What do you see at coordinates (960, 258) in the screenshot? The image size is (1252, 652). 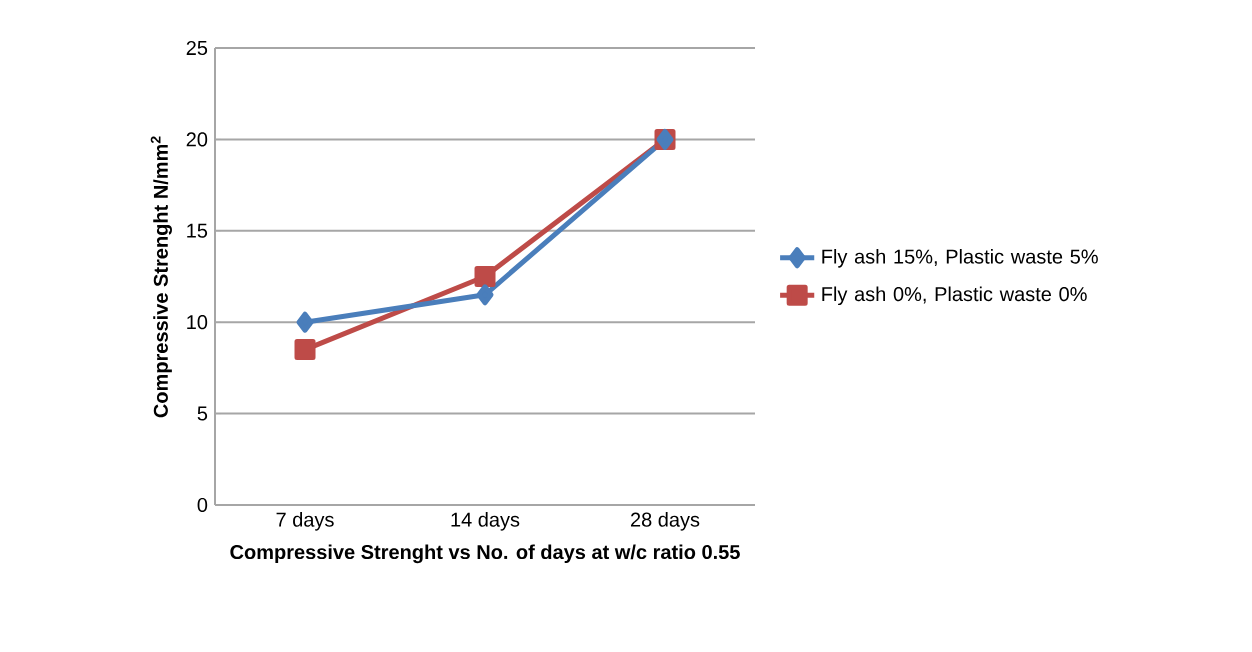 I see `legend-label: Fly ash 15%, Plastic waste 5%` at bounding box center [960, 258].